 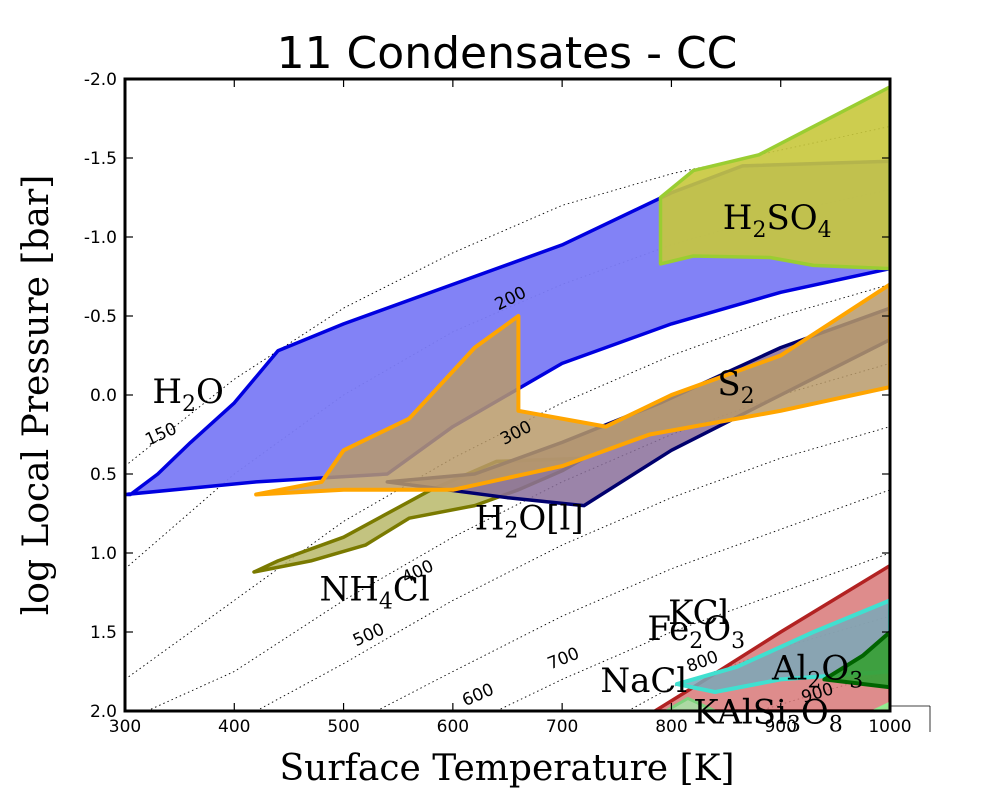 I want to click on region-label-nacl: NaCl, so click(x=643, y=681).